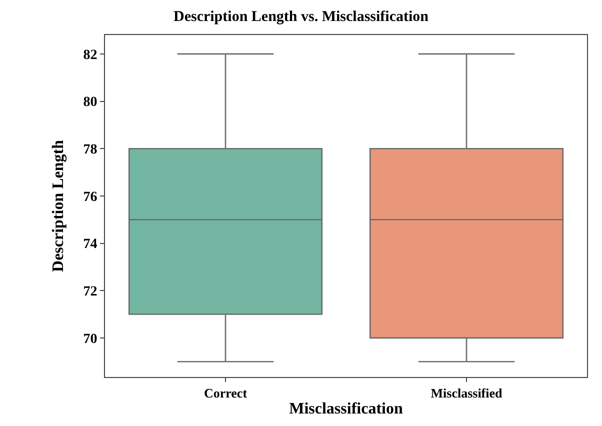  Describe the element at coordinates (346, 409) in the screenshot. I see `x-axis-title: Misclassification` at that location.